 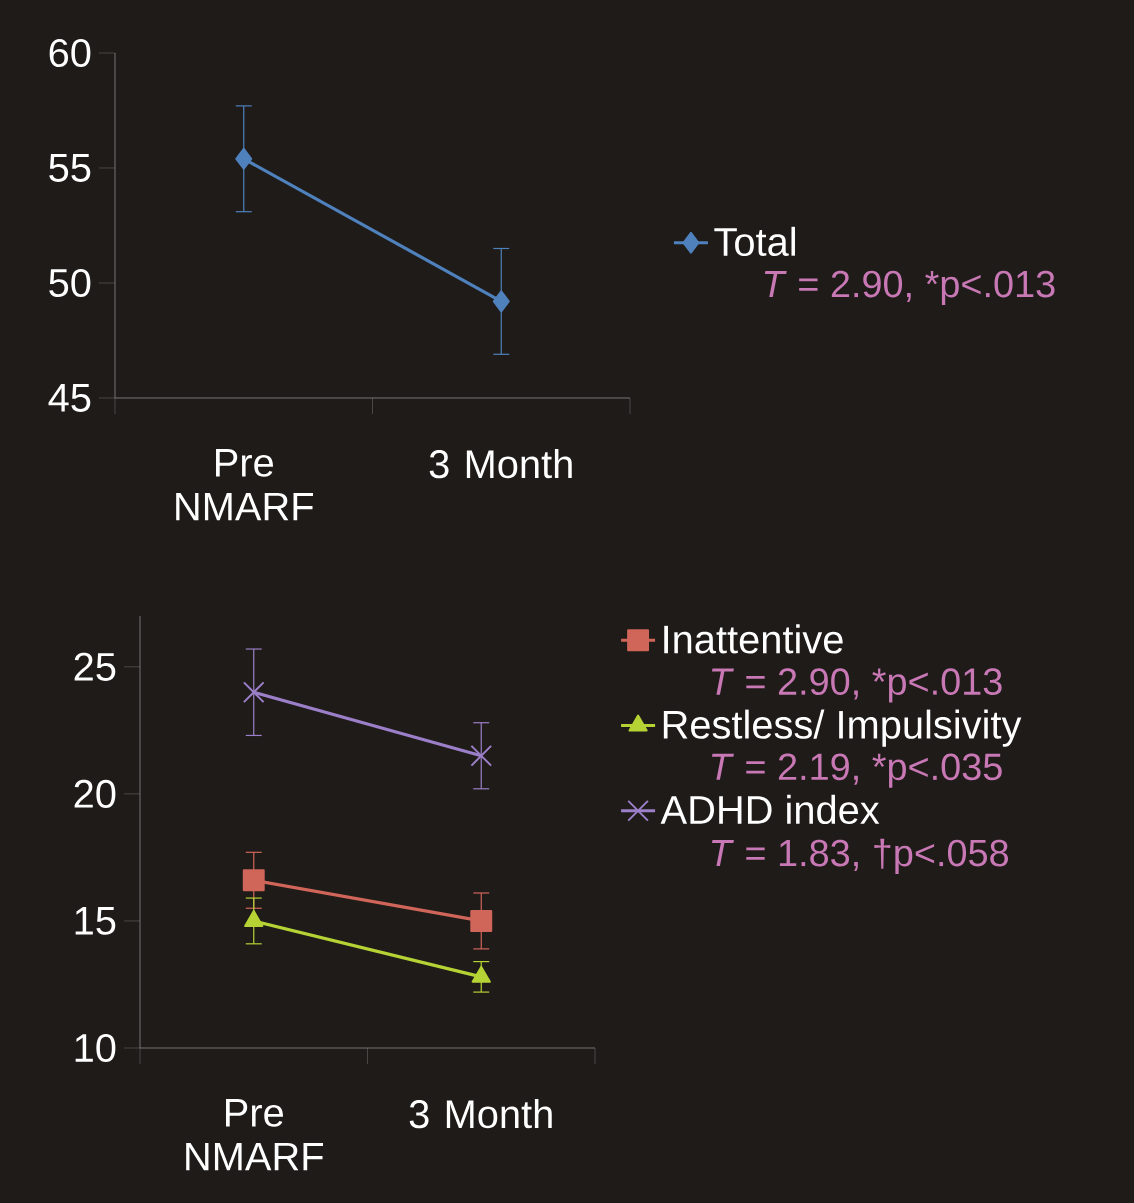 I want to click on text: T = 2.19, *p<.035, so click(x=856, y=770).